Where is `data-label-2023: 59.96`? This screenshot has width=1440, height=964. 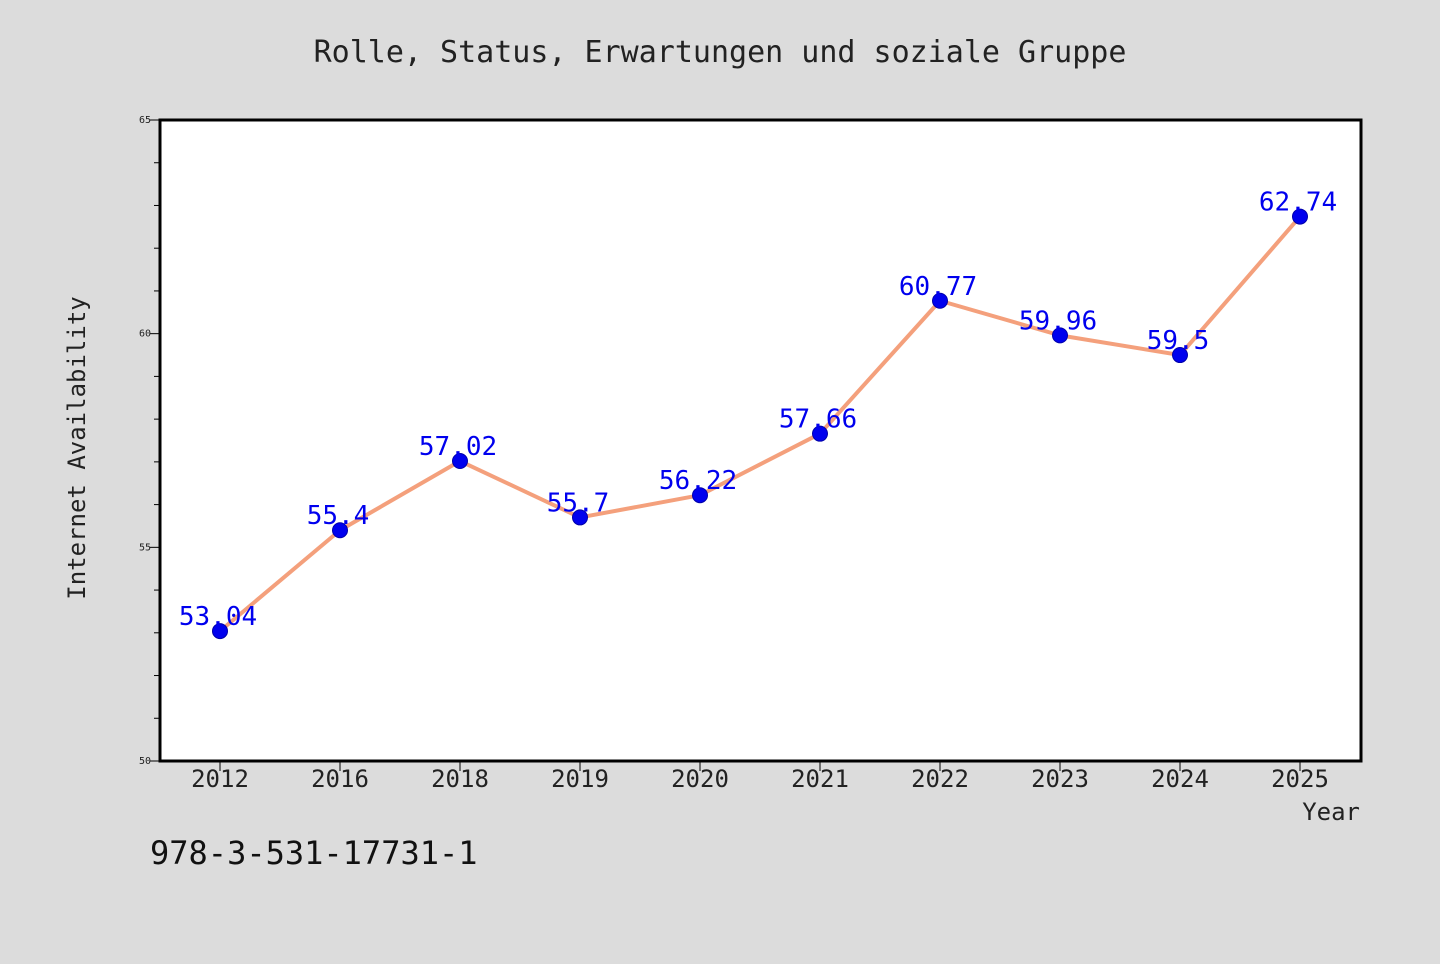 data-label-2023: 59.96 is located at coordinates (1058, 321).